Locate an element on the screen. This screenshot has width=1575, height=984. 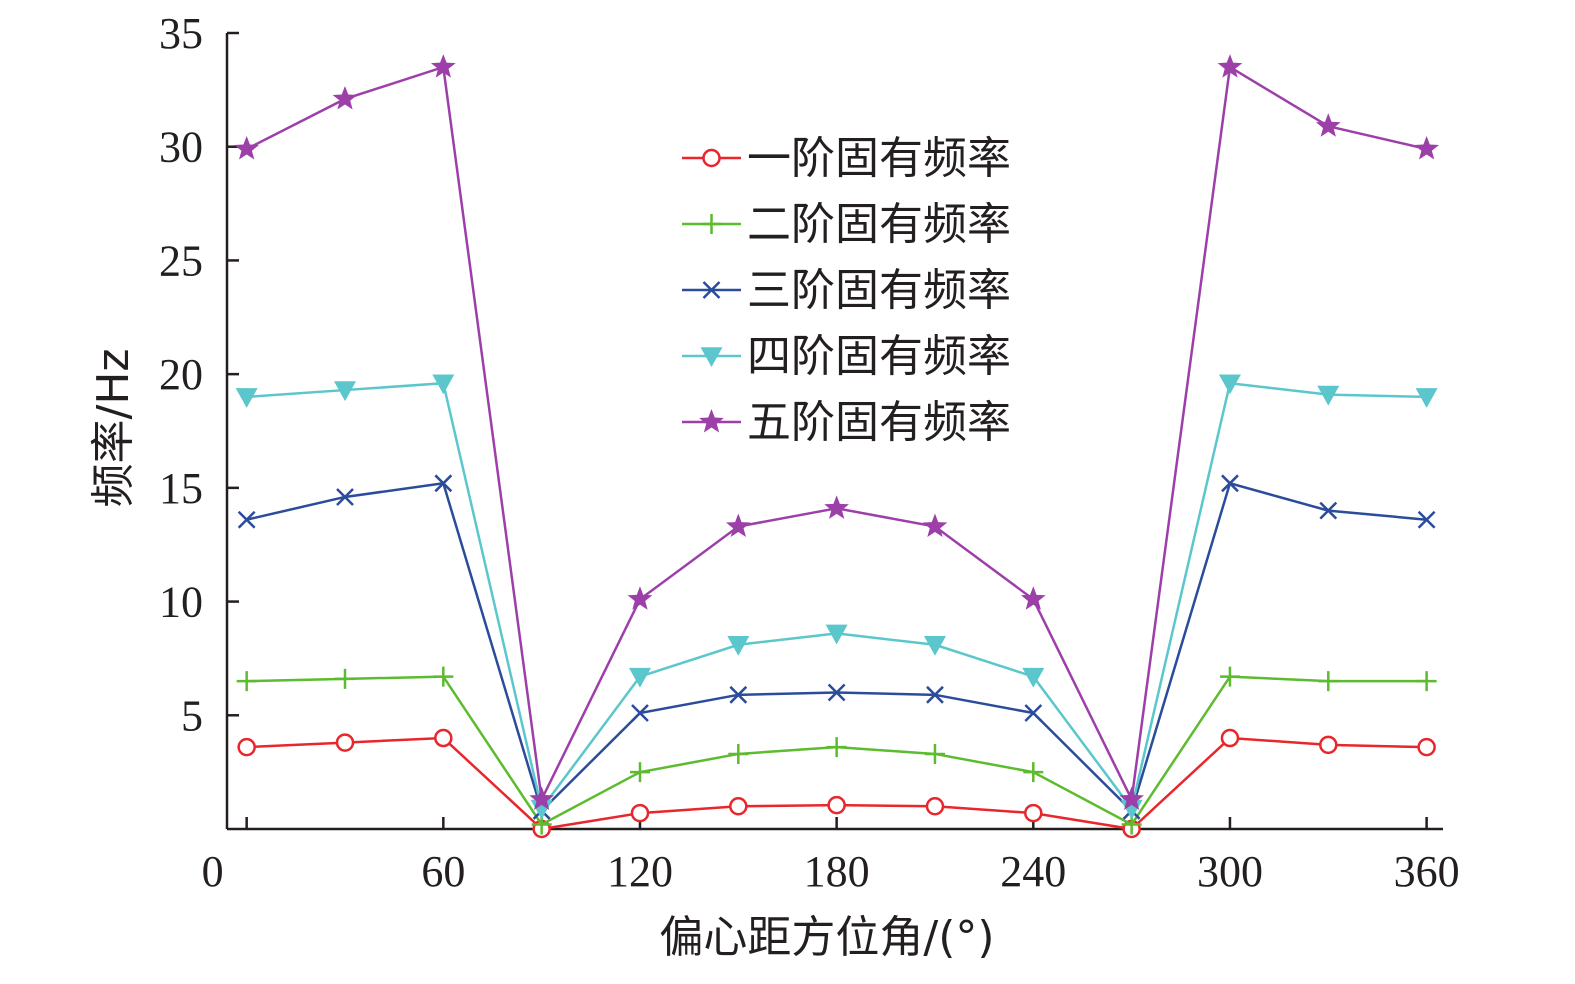
y-axis-title: 频率/Hz is located at coordinates (113, 427).